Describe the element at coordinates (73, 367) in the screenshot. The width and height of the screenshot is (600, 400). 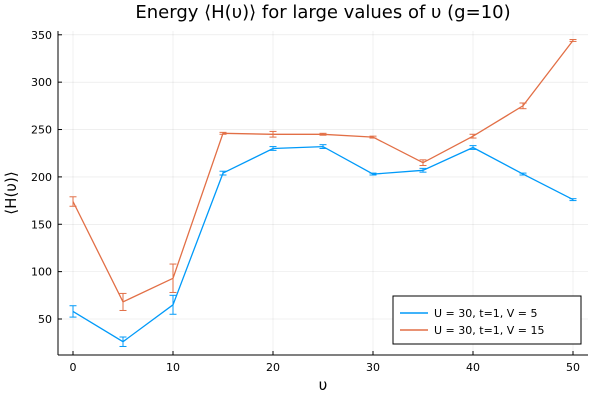
I see `x-tick-label: 0` at that location.